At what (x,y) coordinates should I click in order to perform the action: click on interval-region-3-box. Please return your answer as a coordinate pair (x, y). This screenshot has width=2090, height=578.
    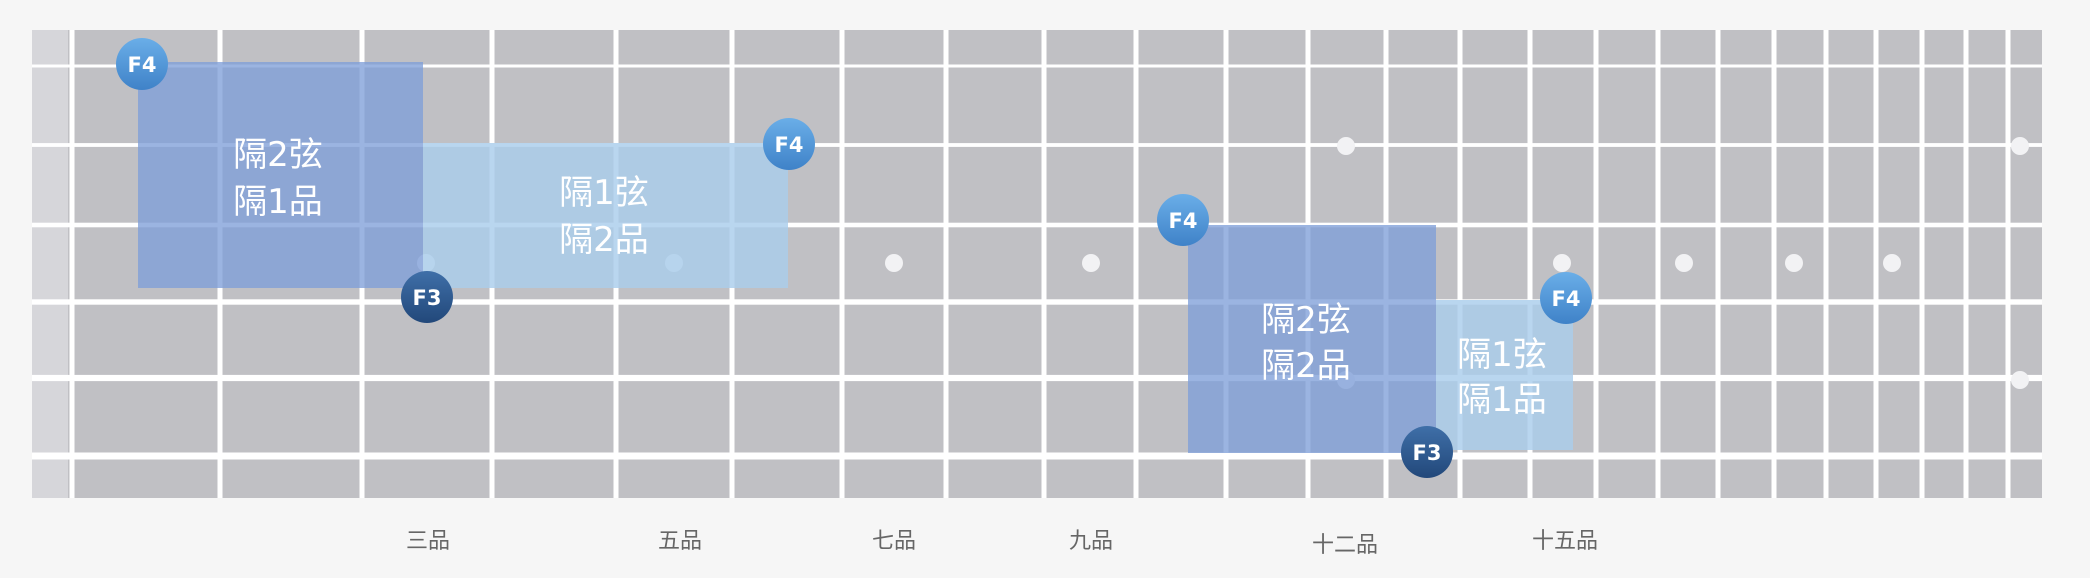
    Looking at the image, I should click on (1312, 339).